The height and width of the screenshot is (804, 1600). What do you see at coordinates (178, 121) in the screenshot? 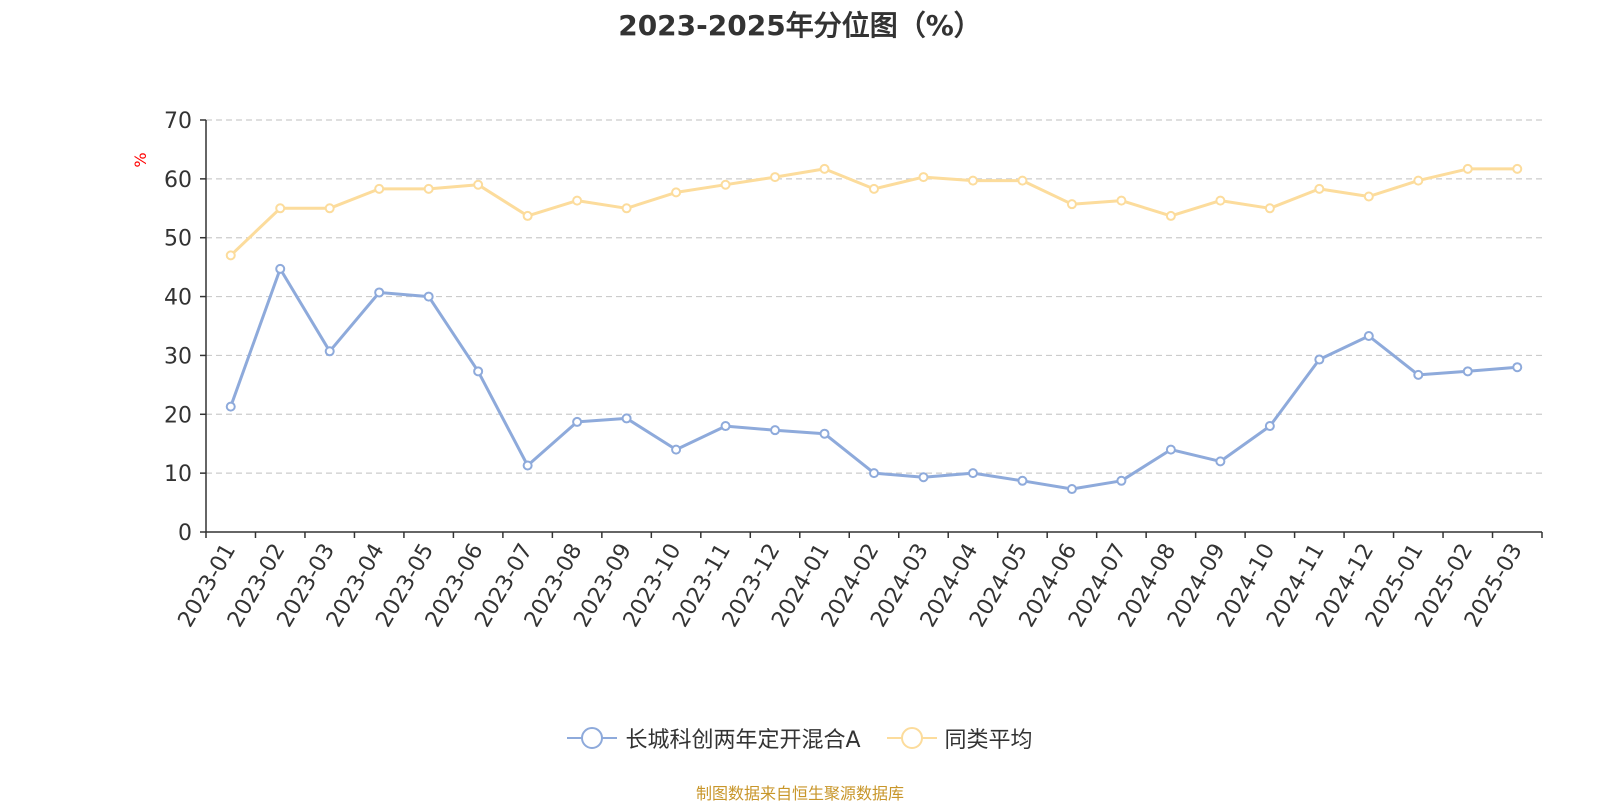
I see `y-tick-label: 70` at bounding box center [178, 121].